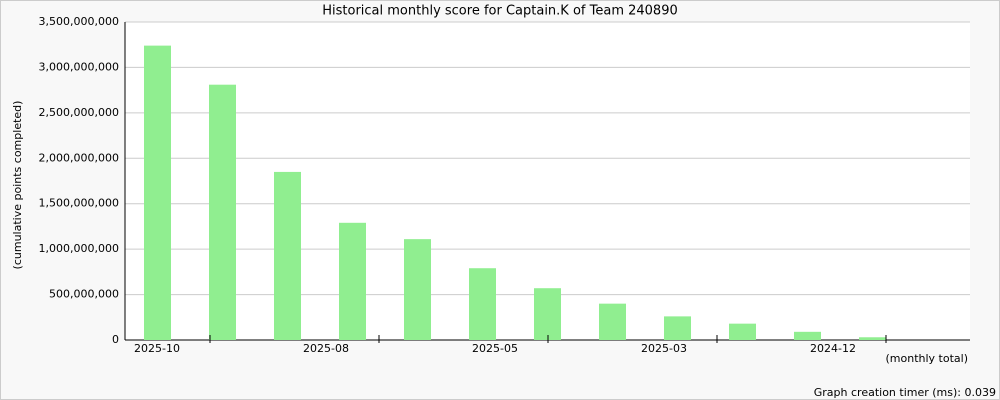  Describe the element at coordinates (833, 348) in the screenshot. I see `x-tick-label: 2024-12` at that location.